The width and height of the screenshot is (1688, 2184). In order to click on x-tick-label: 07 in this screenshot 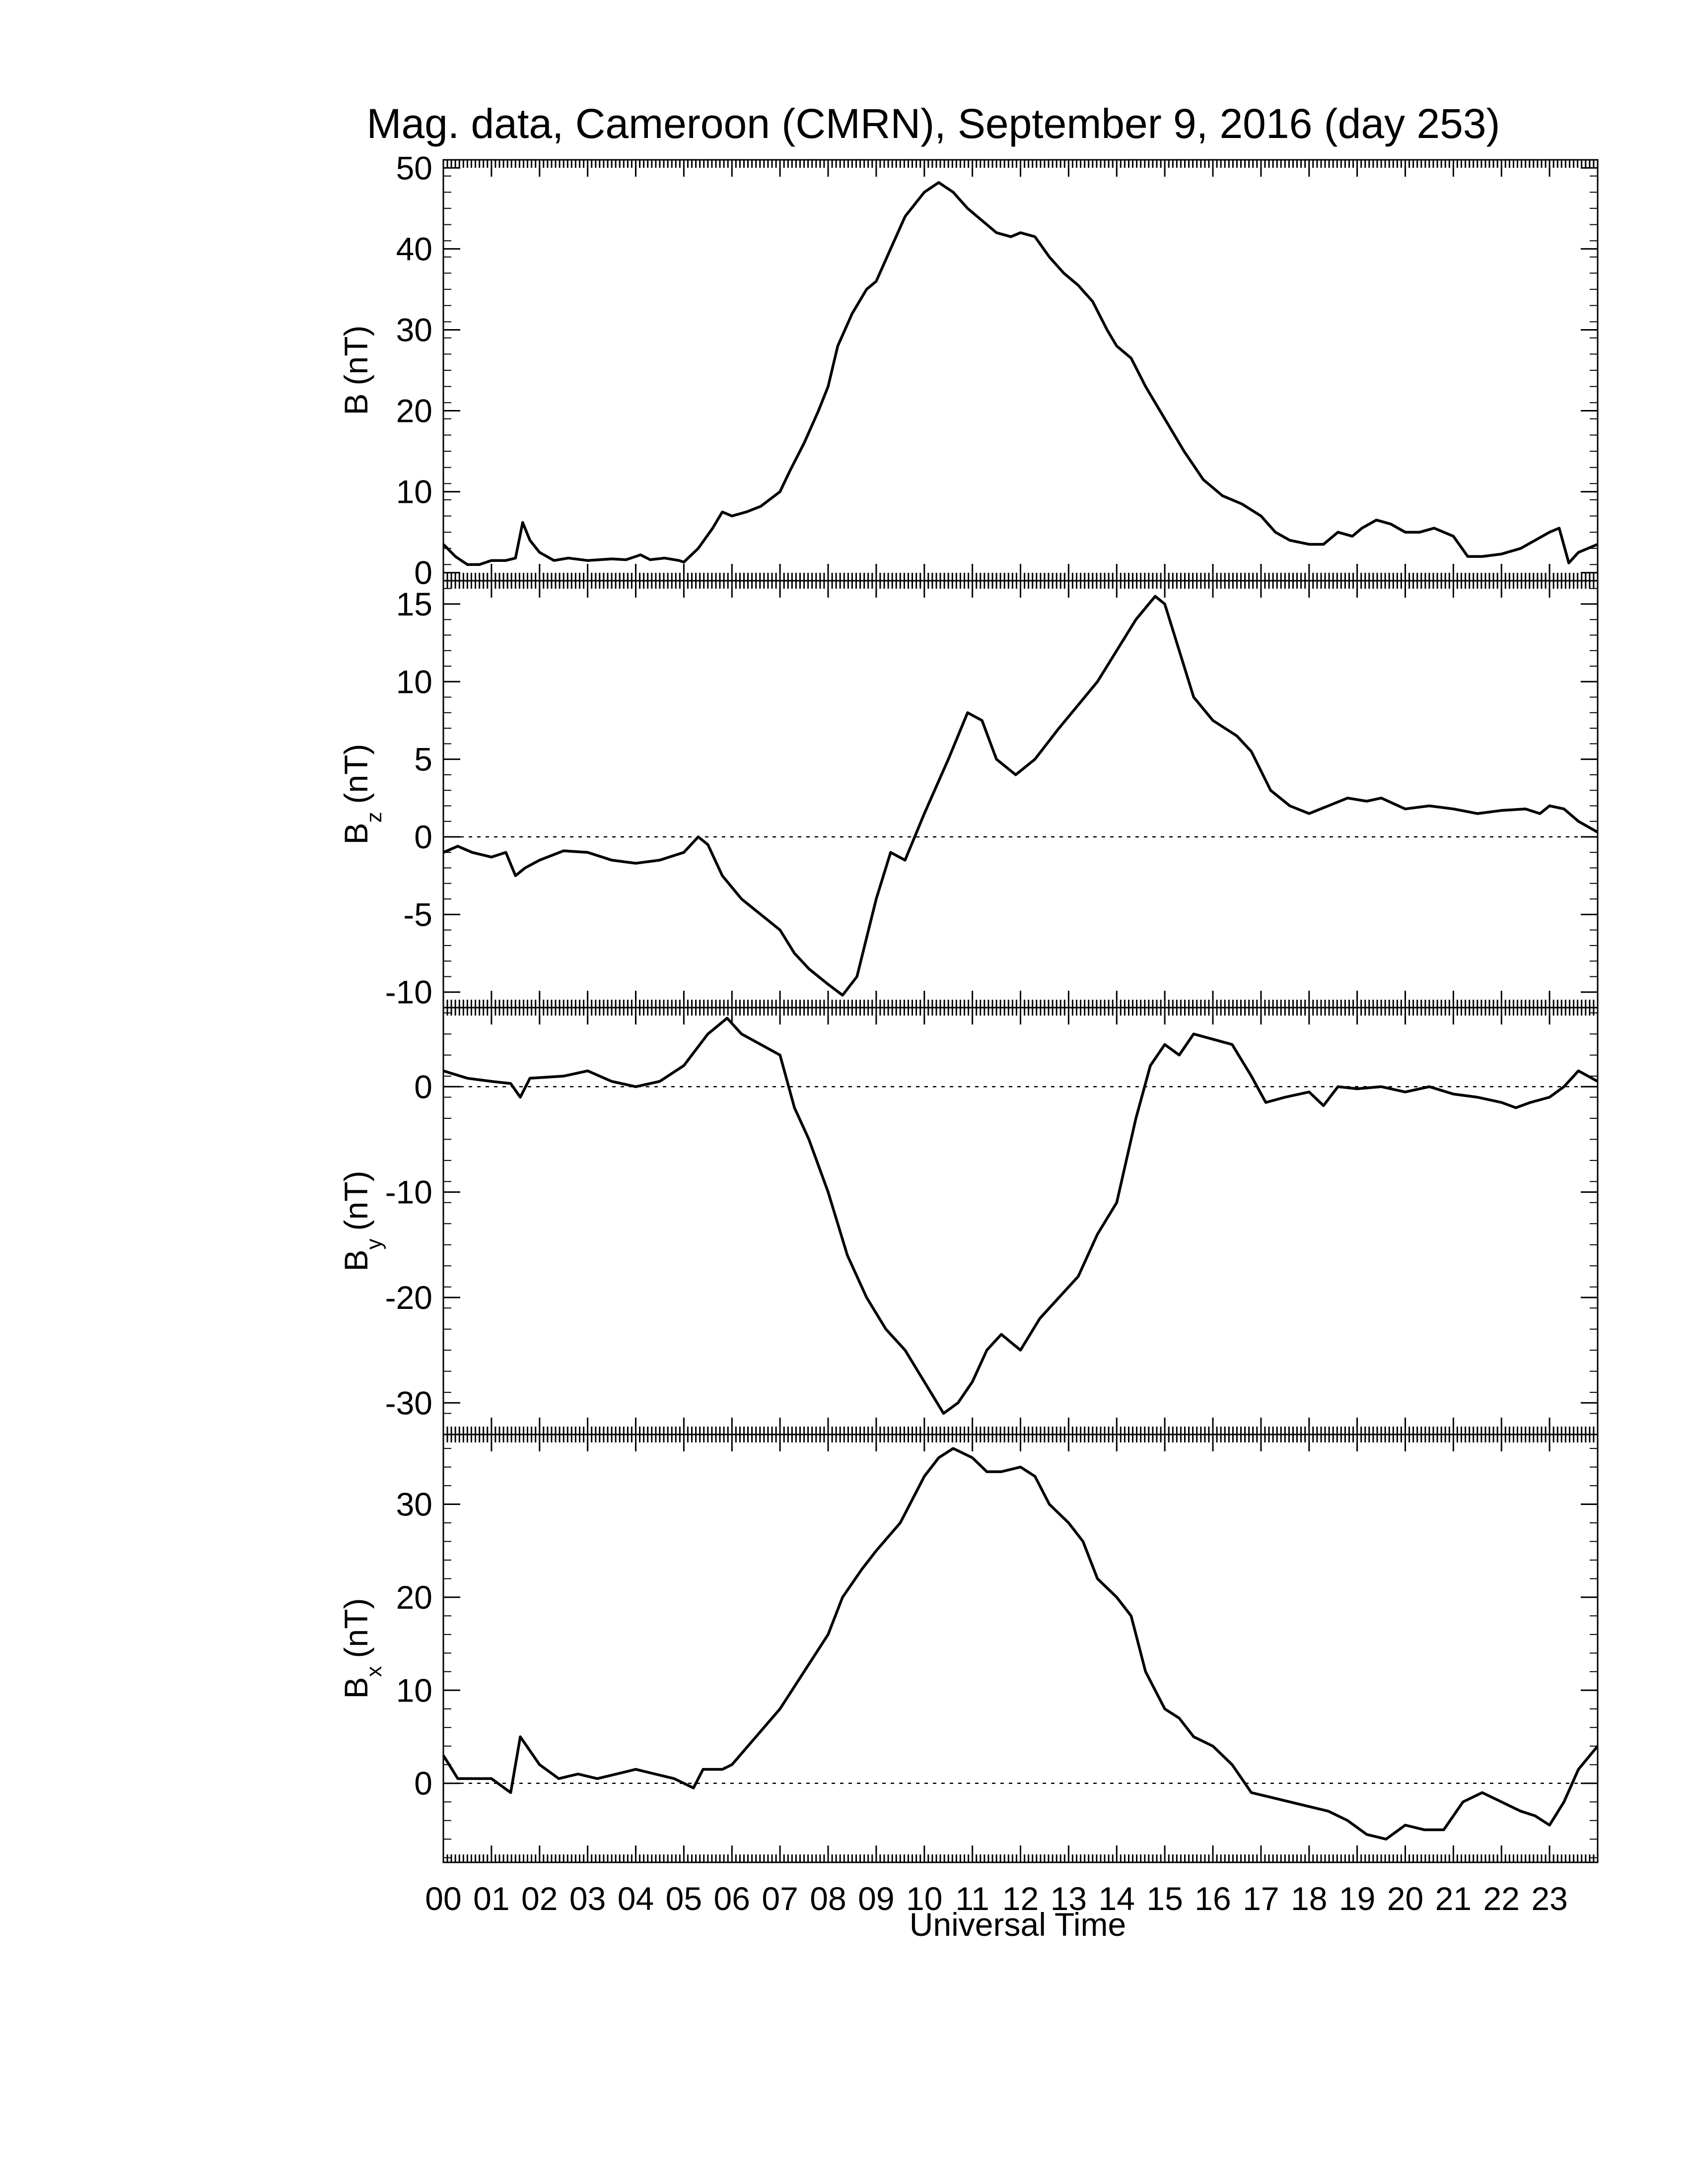, I will do `click(780, 1898)`.